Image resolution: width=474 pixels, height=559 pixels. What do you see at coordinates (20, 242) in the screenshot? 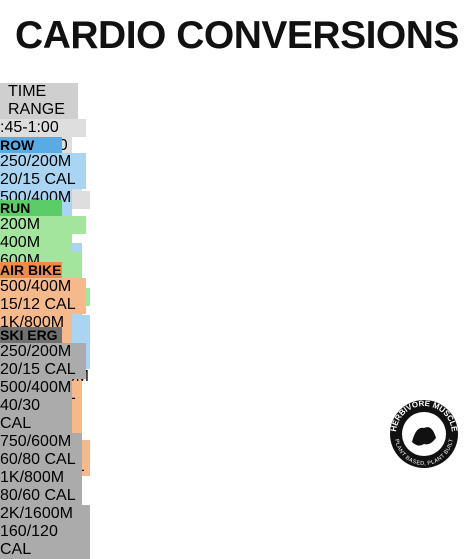
I see `cell-text: 400M` at bounding box center [20, 242].